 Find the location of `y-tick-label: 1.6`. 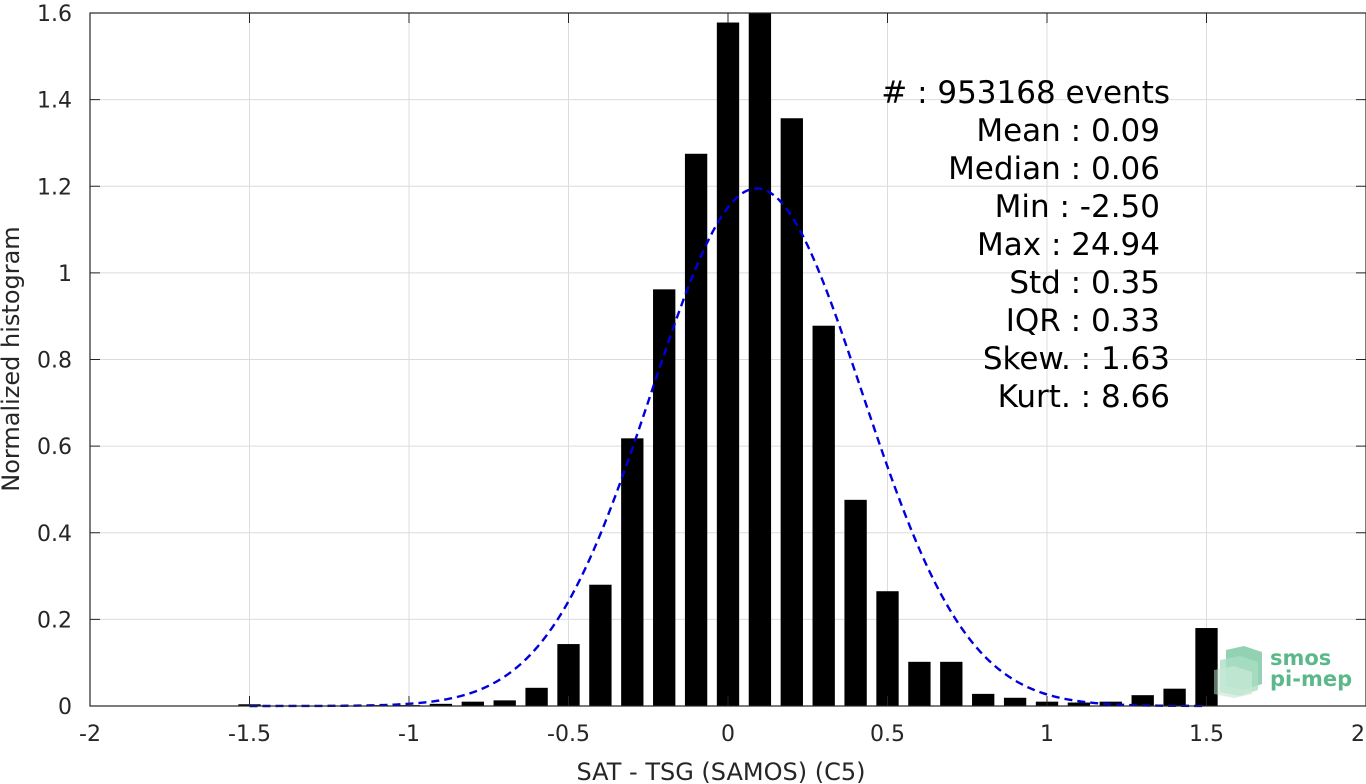

y-tick-label: 1.6 is located at coordinates (54, 14).